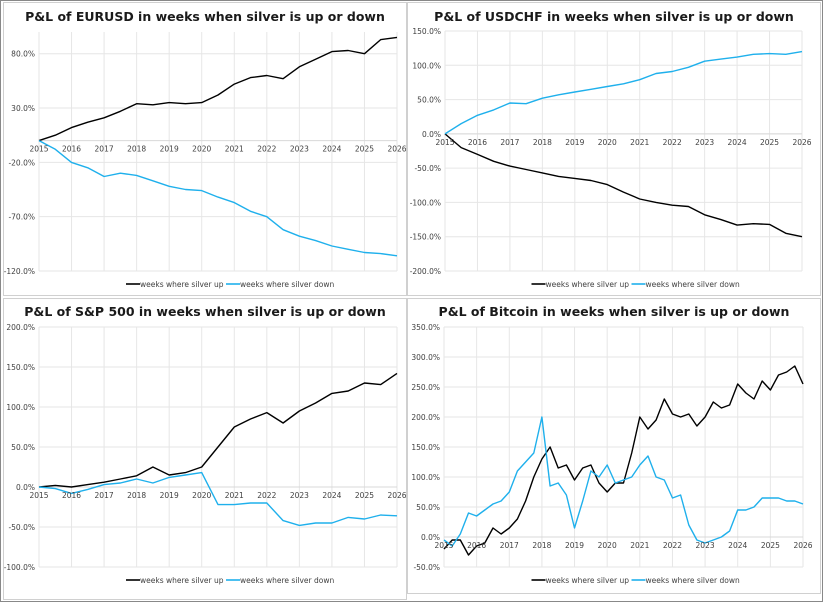  Describe the element at coordinates (425, 327) in the screenshot. I see `y-tick-label: 350.0%` at that location.